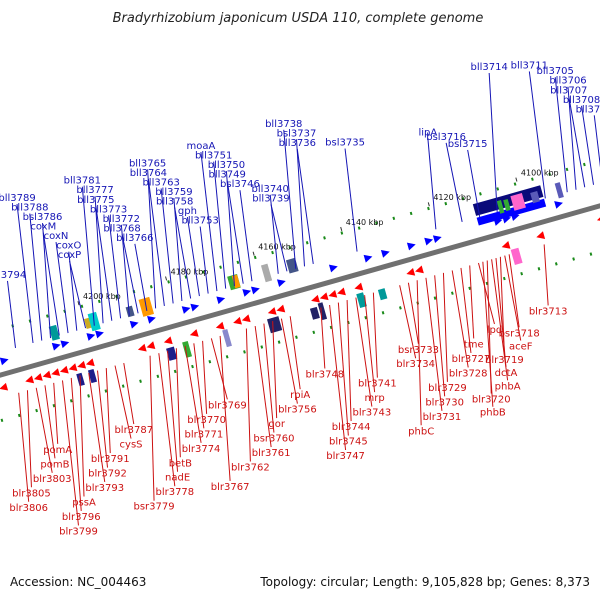 The image size is (600, 600). Describe the element at coordinates (529, 65) in the screenshot. I see `gene-label: bll3711` at that location.